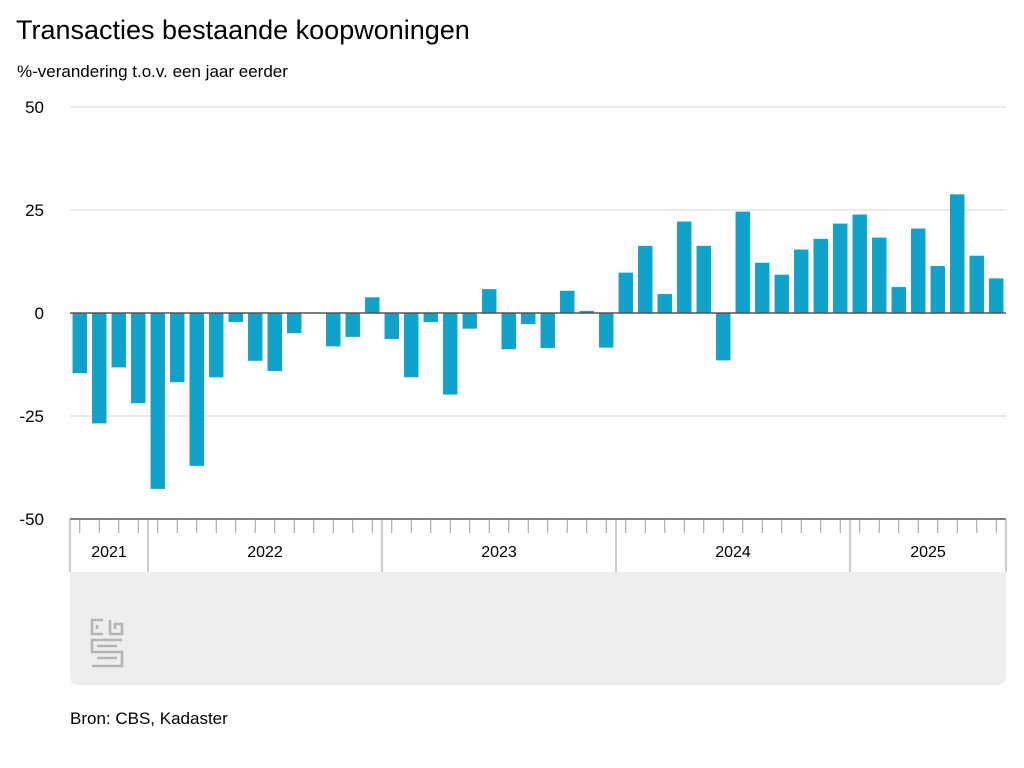  I want to click on y-tick-label: 50, so click(34, 107).